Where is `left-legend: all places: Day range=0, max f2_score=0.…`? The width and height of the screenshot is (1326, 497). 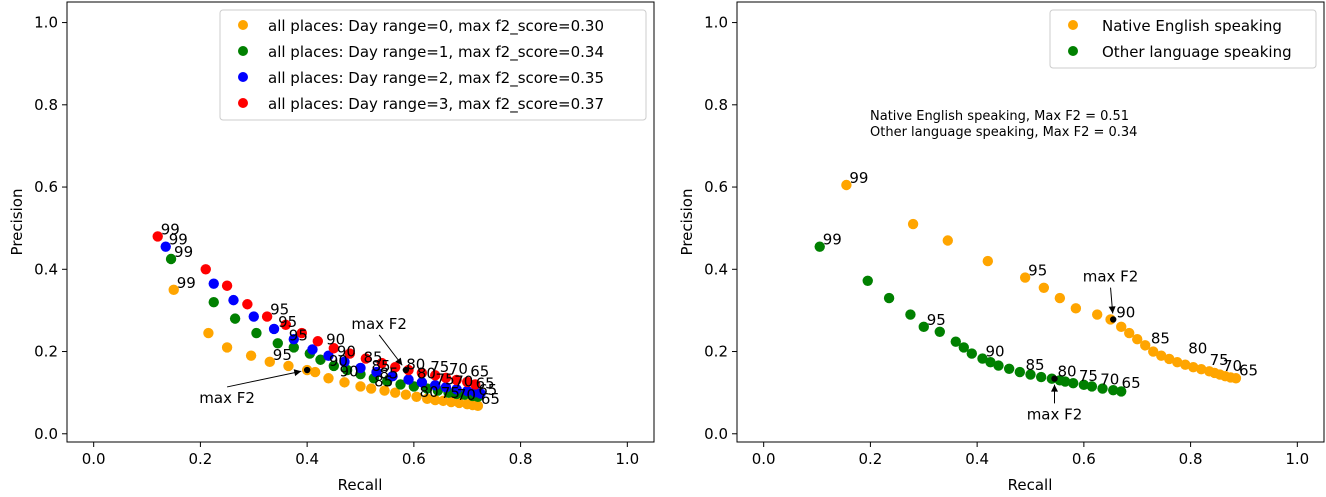 left-legend: all places: Day range=0, max f2_score=0.… is located at coordinates (433, 65).